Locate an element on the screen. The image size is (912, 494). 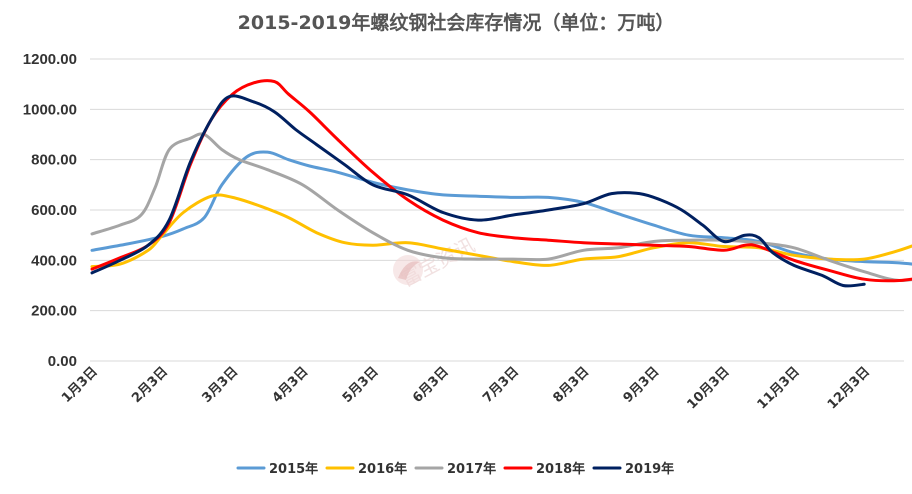
x-tick-label: 2月3日 is located at coordinates (150, 385).